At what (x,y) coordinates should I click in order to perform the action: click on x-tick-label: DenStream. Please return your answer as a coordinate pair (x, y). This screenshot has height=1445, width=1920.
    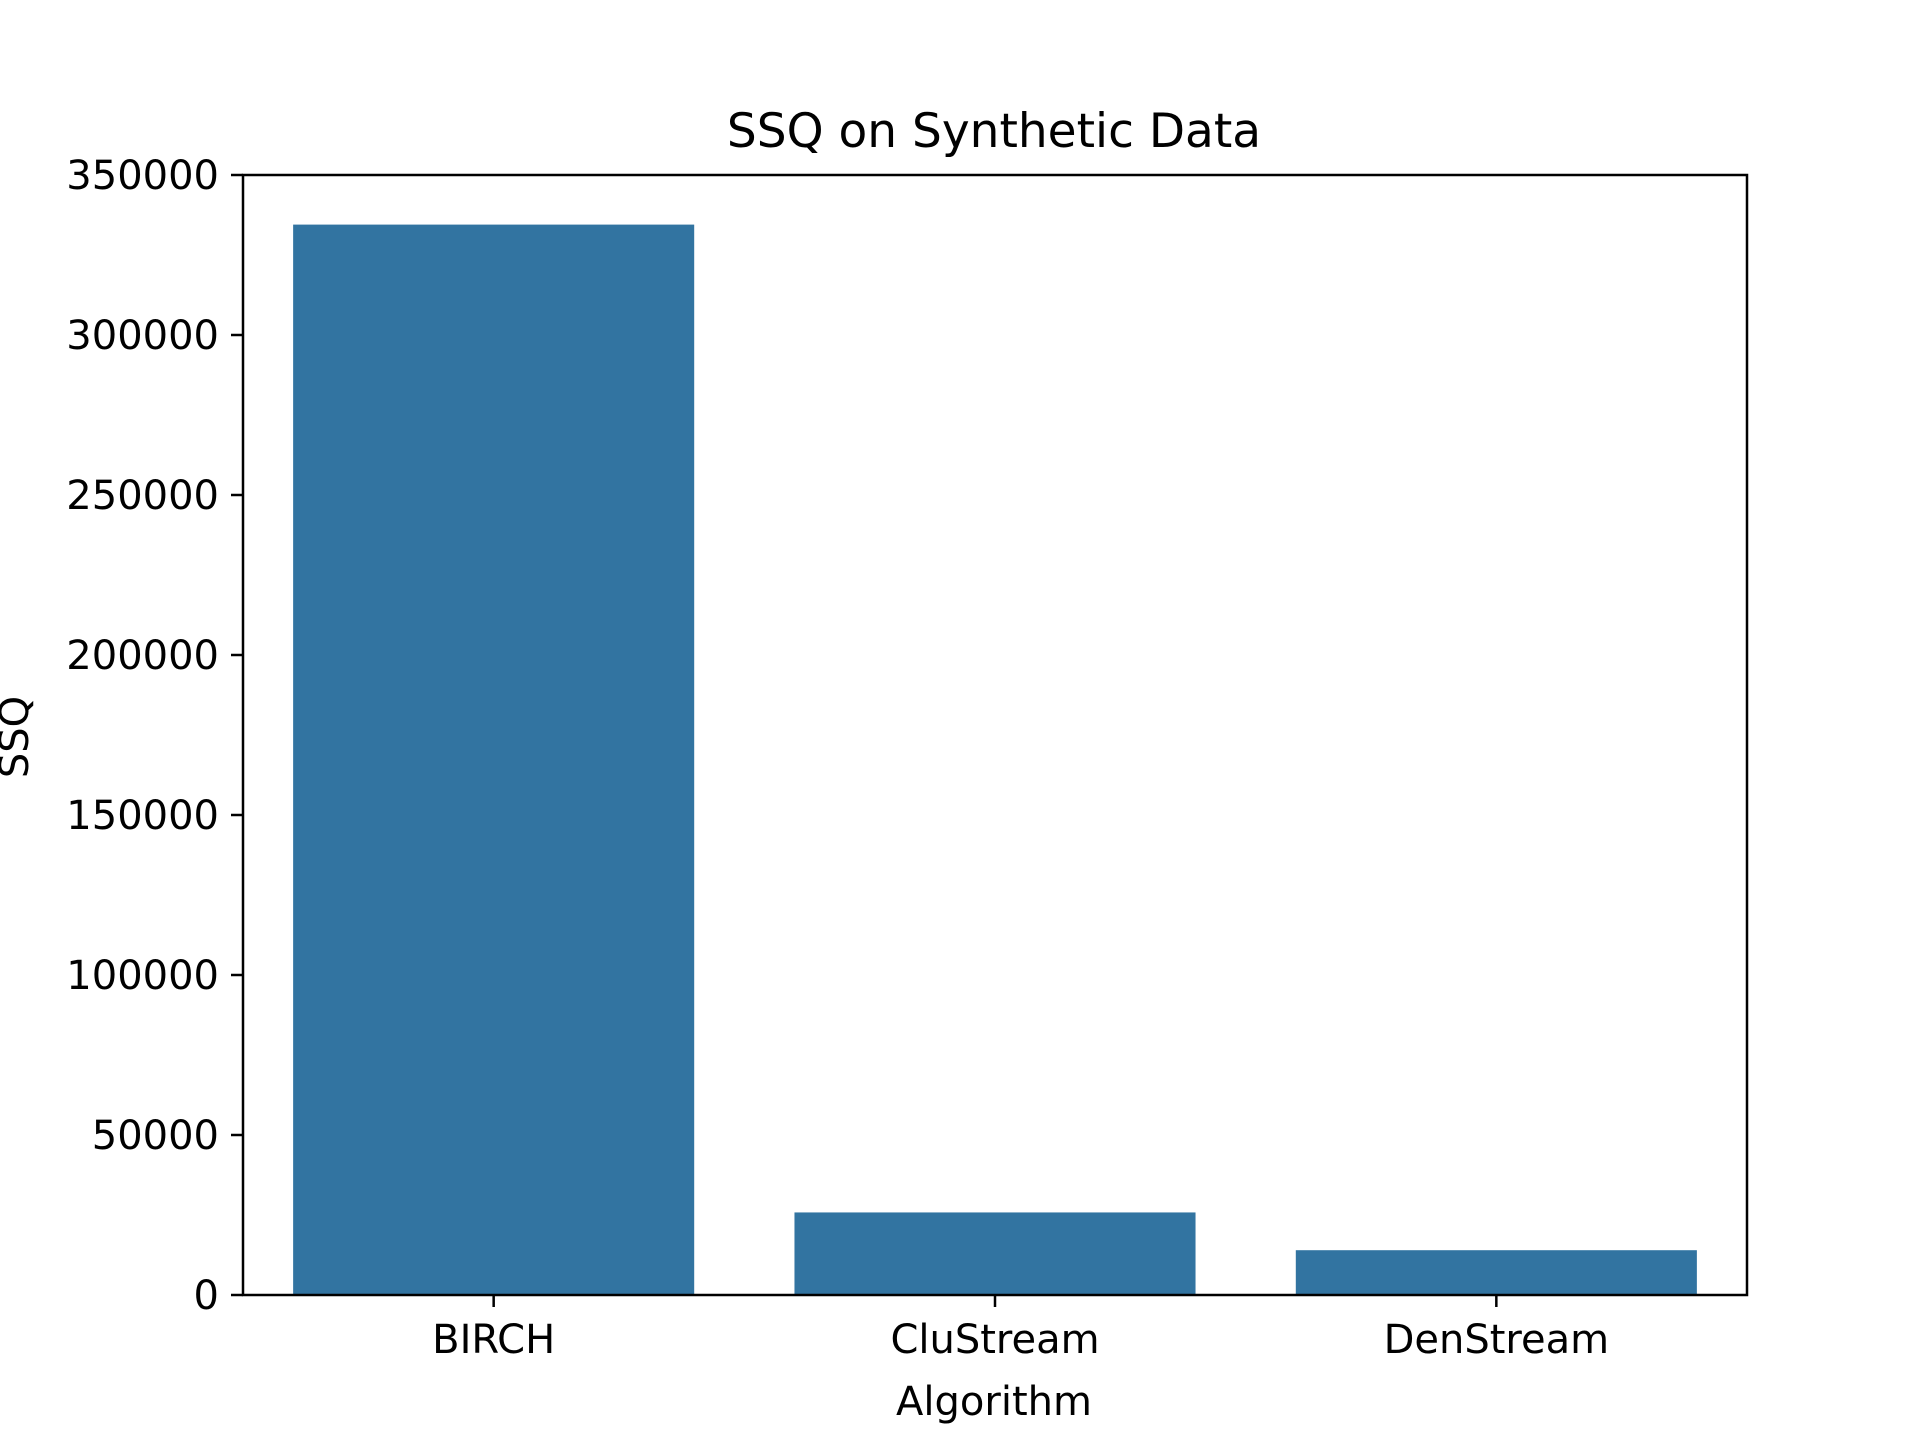
    Looking at the image, I should click on (1497, 1340).